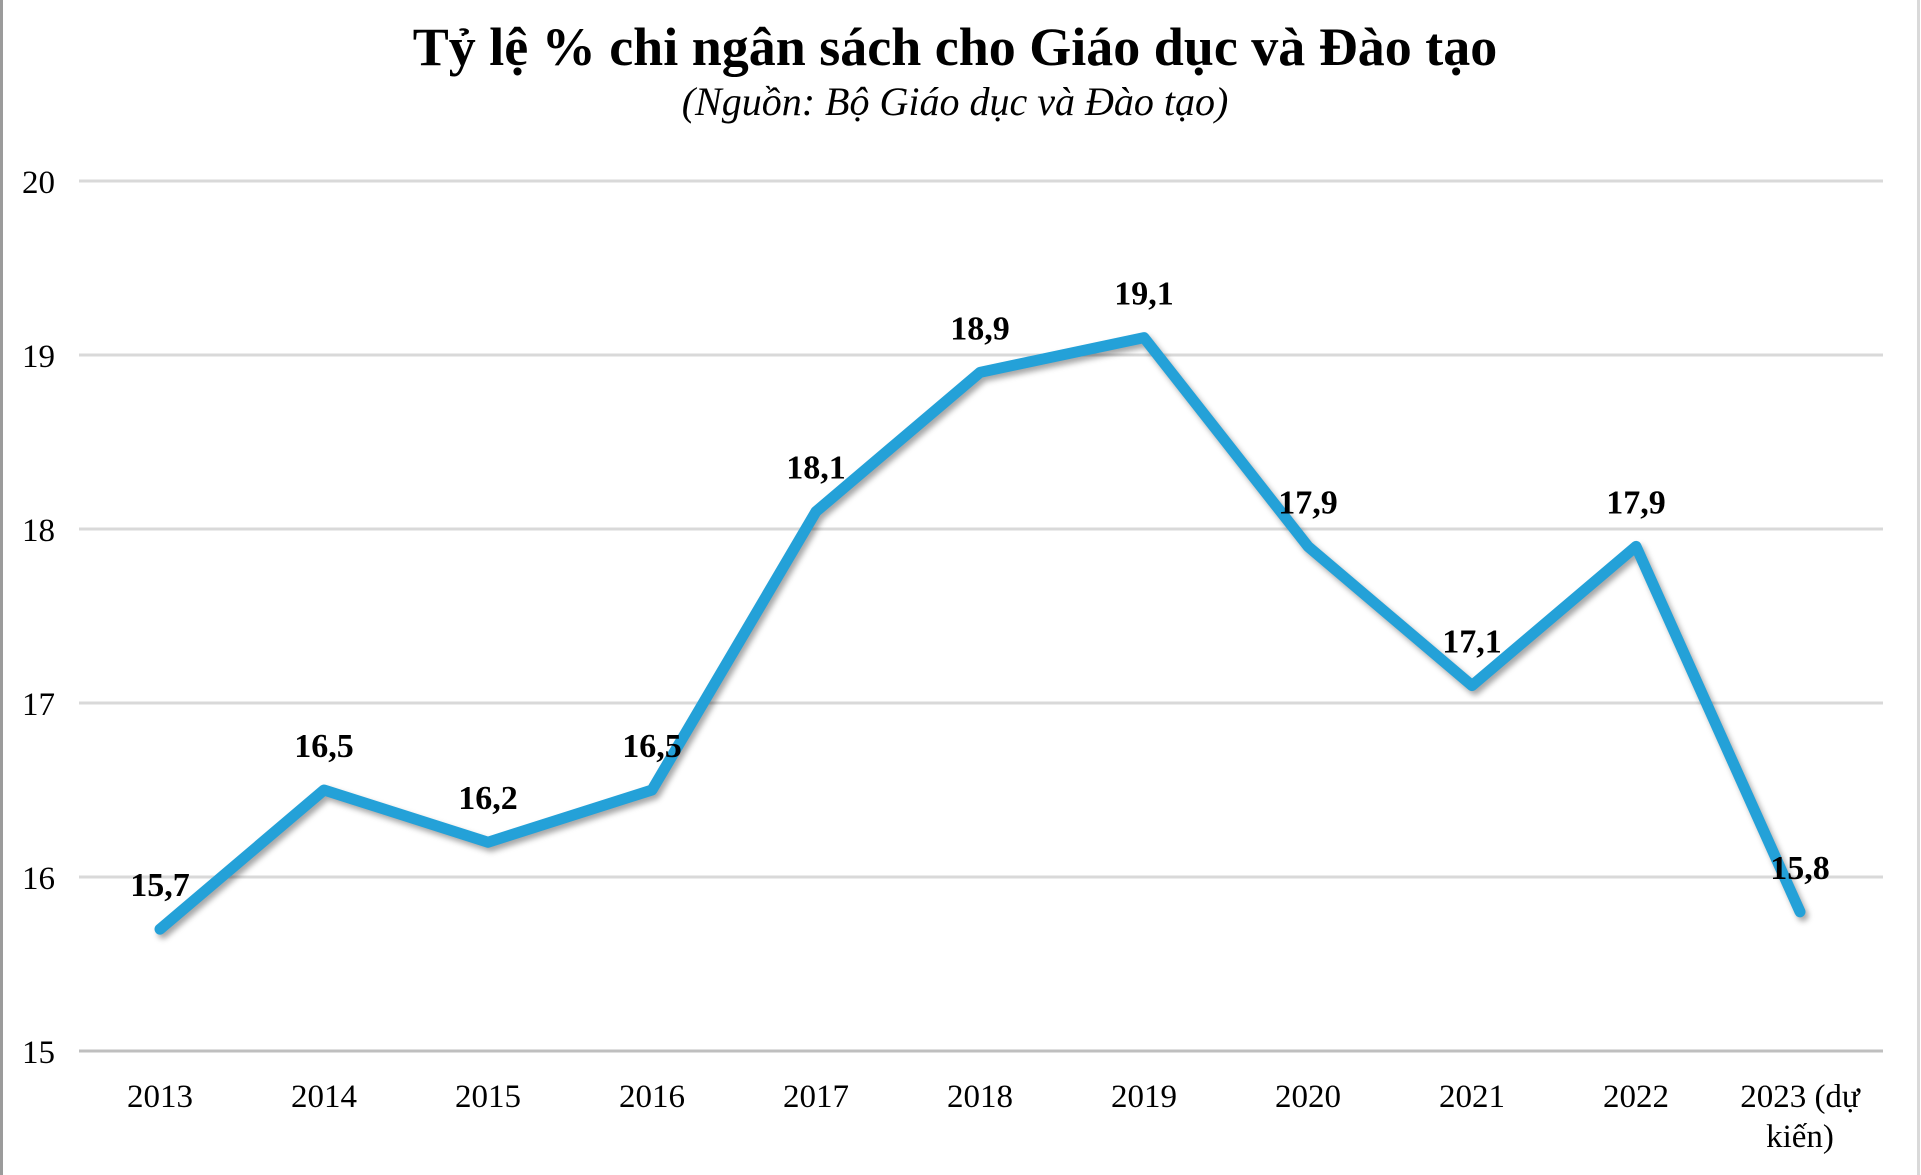 The width and height of the screenshot is (1921, 1175). Describe the element at coordinates (1800, 1137) in the screenshot. I see `x-tick-label-2023-line2: kiến)` at that location.